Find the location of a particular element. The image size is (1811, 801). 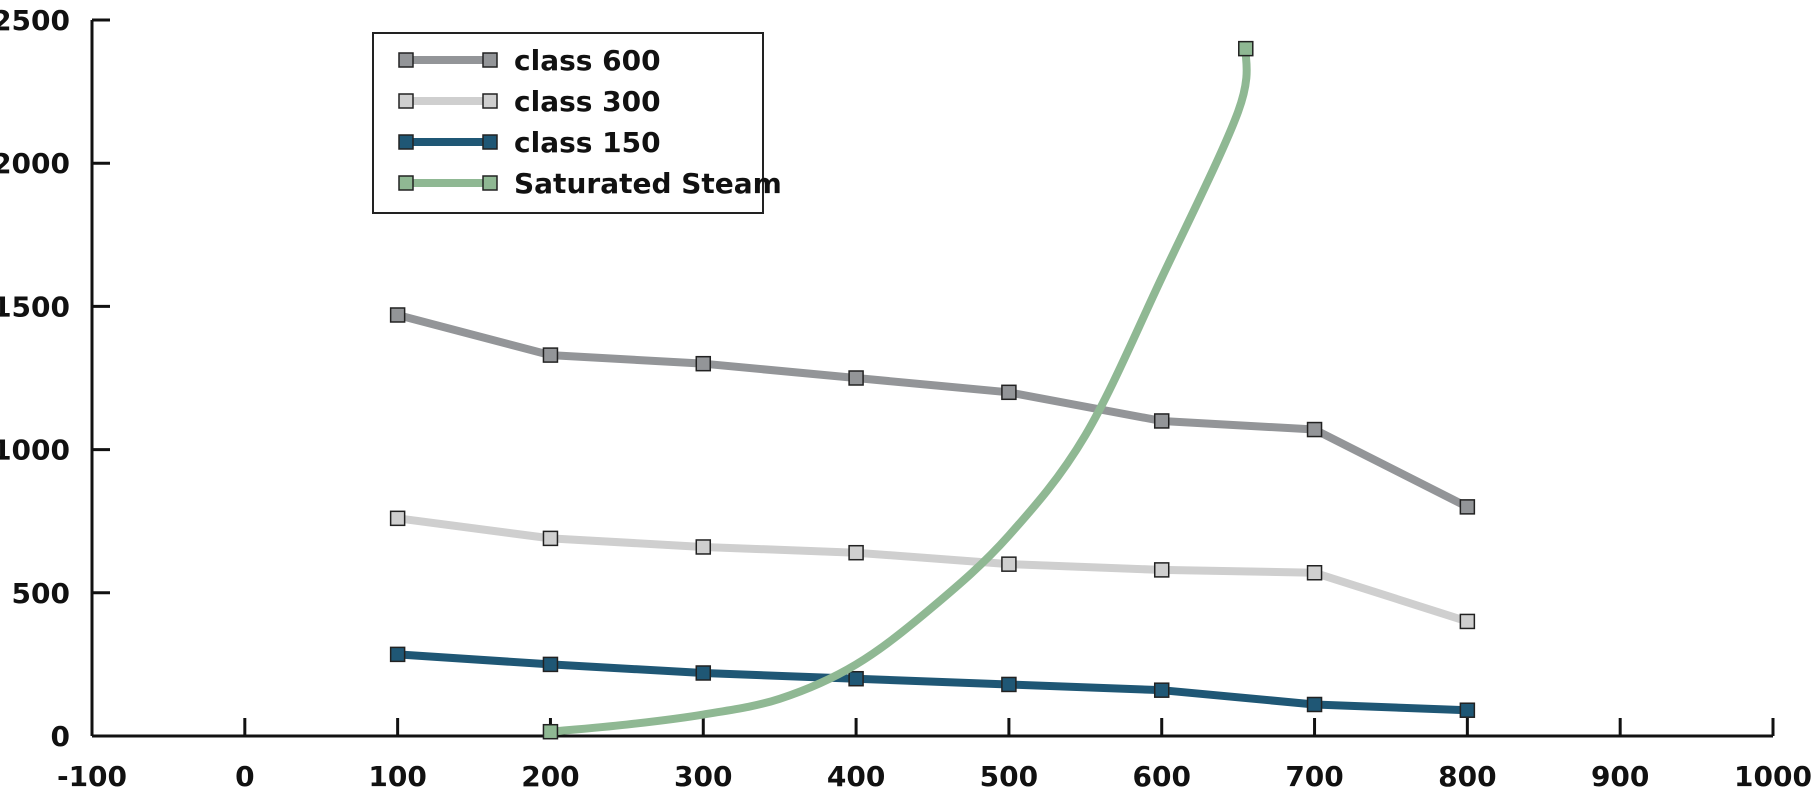

y-tick-label: 1000 is located at coordinates (35, 450).